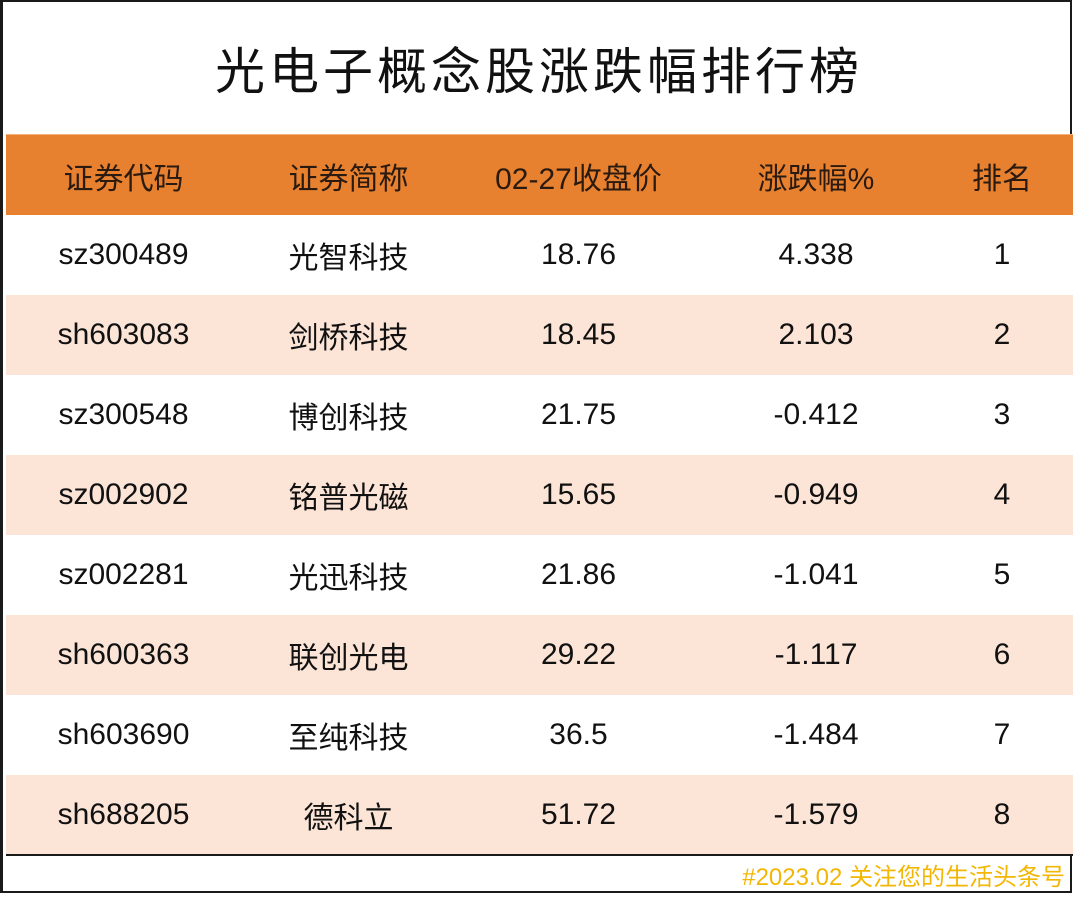 The height and width of the screenshot is (900, 1078). What do you see at coordinates (578, 494) in the screenshot?
I see `cell-close: 15.65` at bounding box center [578, 494].